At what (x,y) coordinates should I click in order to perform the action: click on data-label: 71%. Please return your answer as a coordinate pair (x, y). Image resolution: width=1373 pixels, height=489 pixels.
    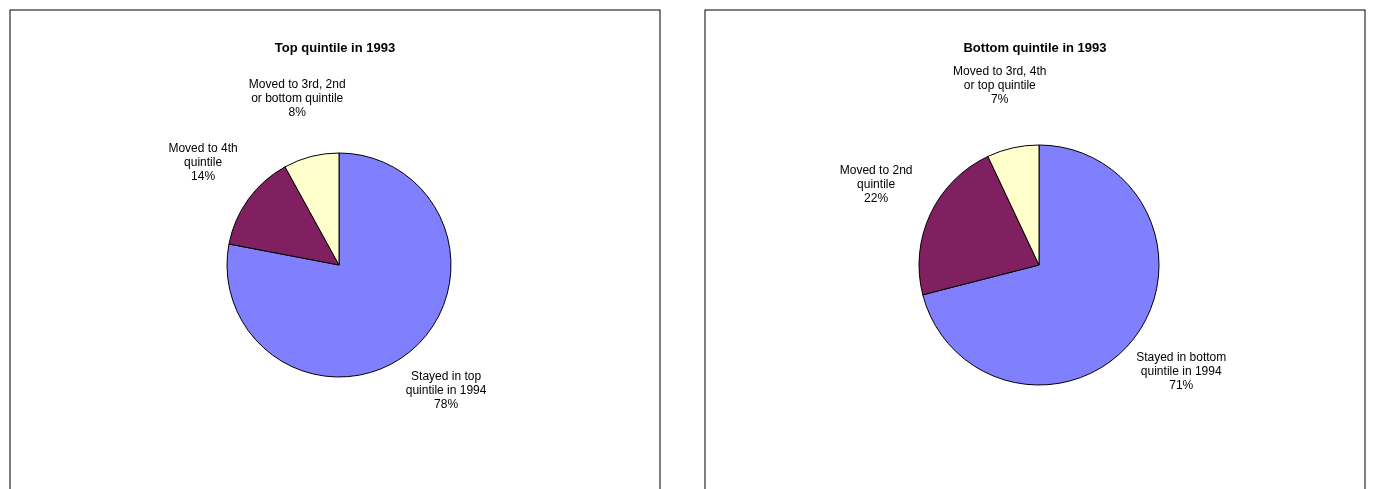
    Looking at the image, I should click on (1181, 385).